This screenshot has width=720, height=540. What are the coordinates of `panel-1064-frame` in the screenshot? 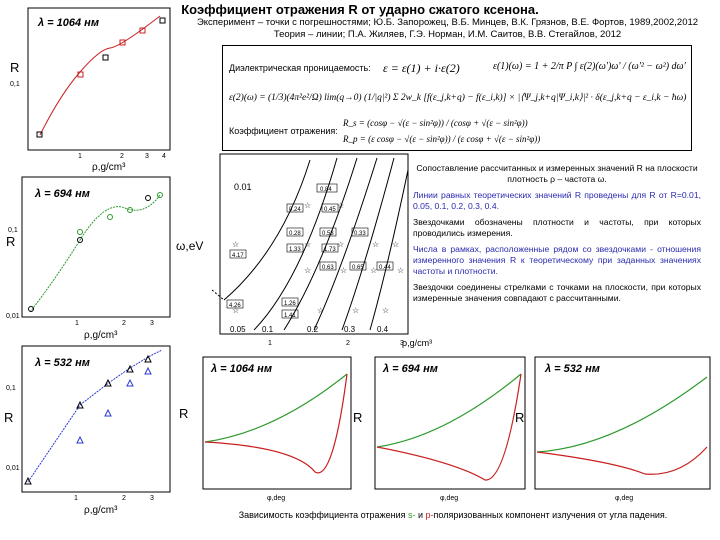 It's located at (99, 79).